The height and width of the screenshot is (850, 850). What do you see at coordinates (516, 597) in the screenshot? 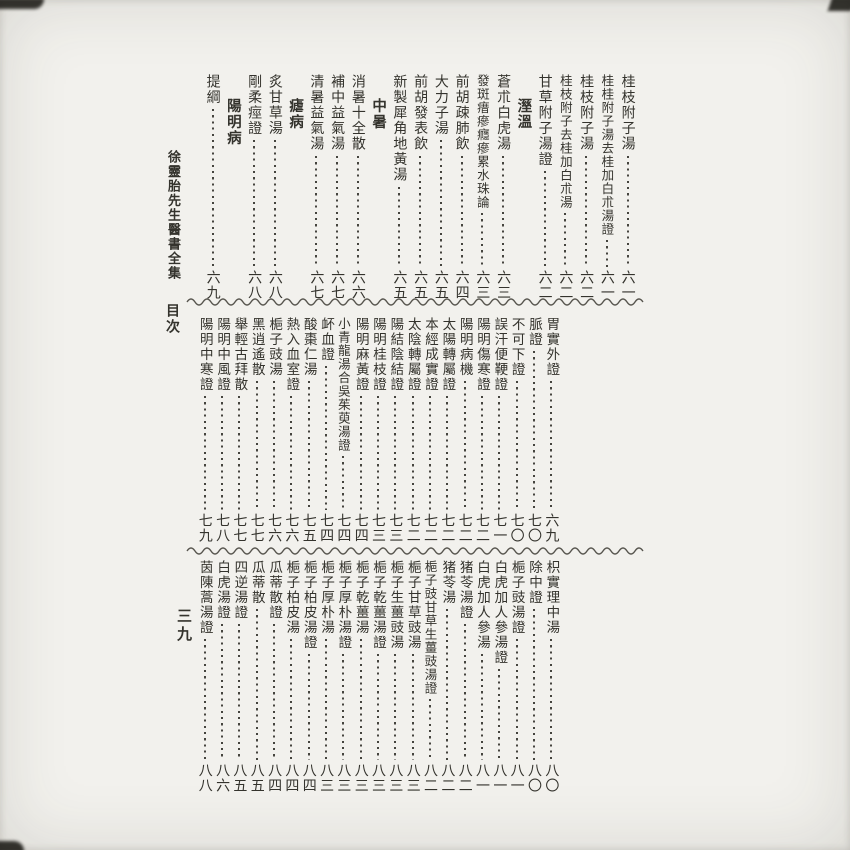
I see `entry-title: 梔子豉湯證` at bounding box center [516, 597].